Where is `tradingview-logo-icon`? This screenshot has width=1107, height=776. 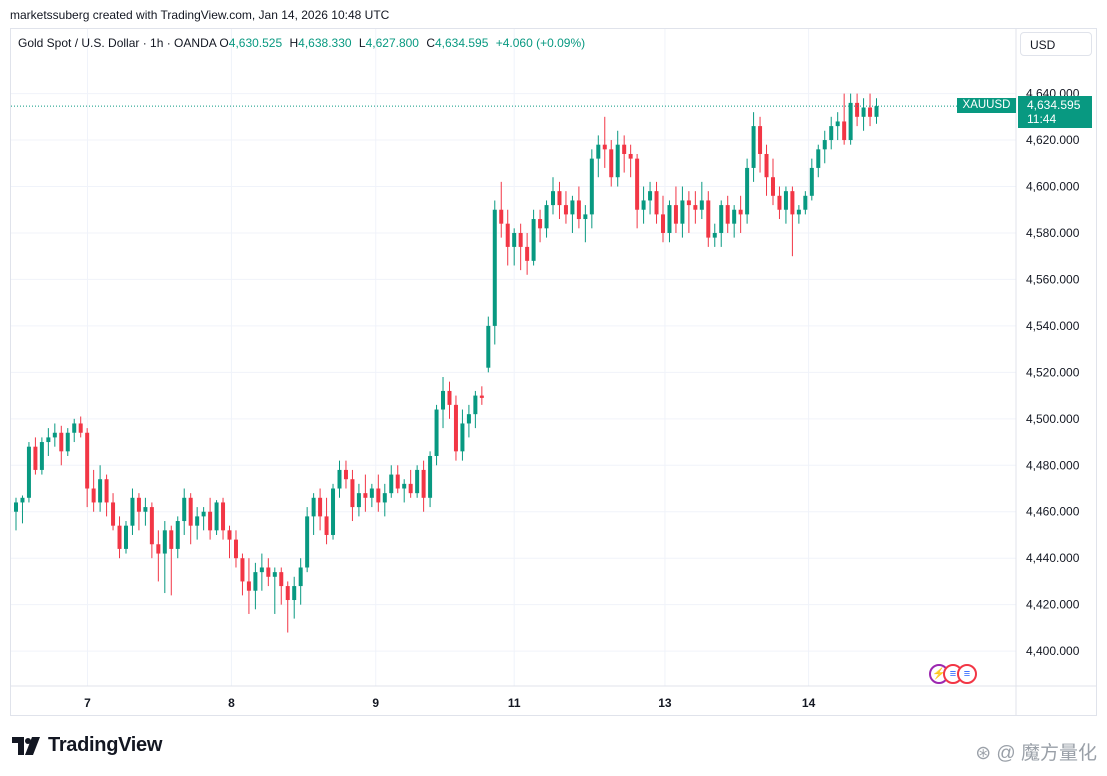
tradingview-logo-icon is located at coordinates (26, 745).